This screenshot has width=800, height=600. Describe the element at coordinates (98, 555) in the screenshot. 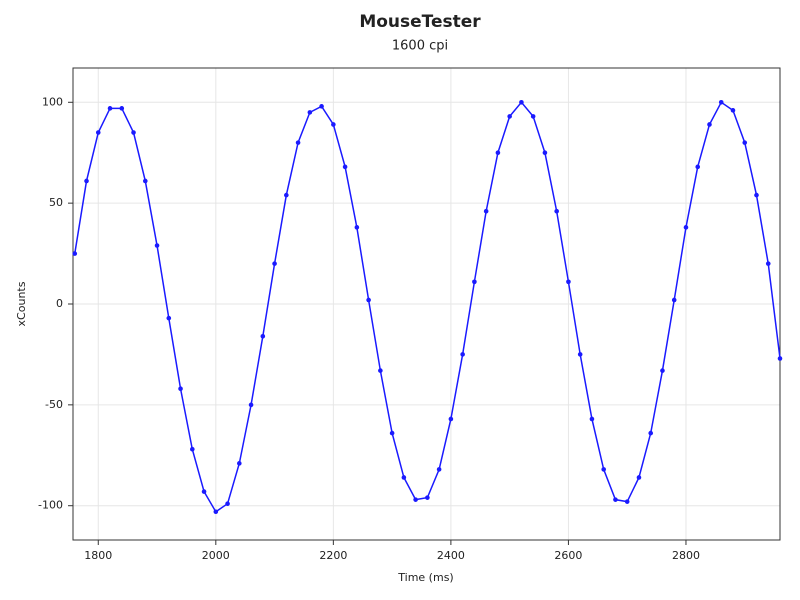

I see `x-tick-label: 1800` at that location.